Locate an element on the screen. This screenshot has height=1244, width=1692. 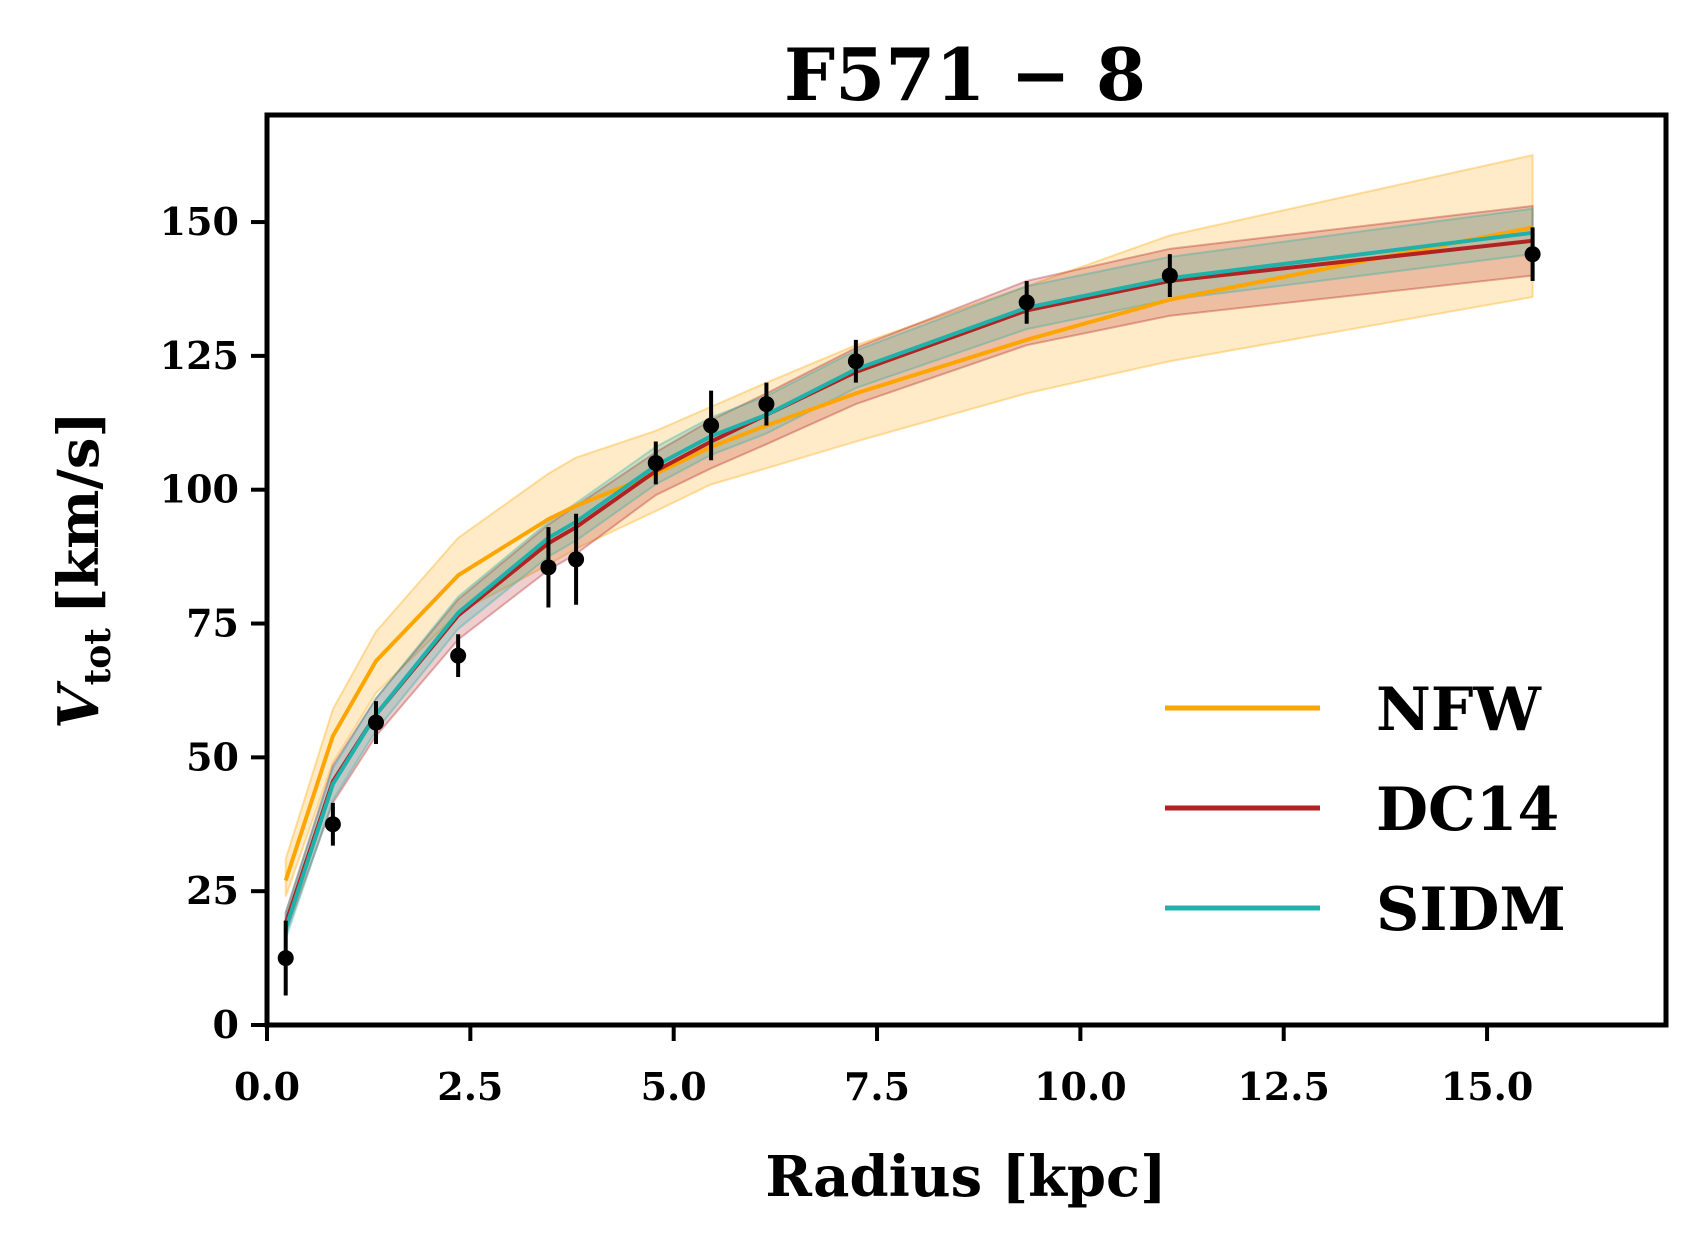
x-tick-label: 5.0 is located at coordinates (674, 1086).